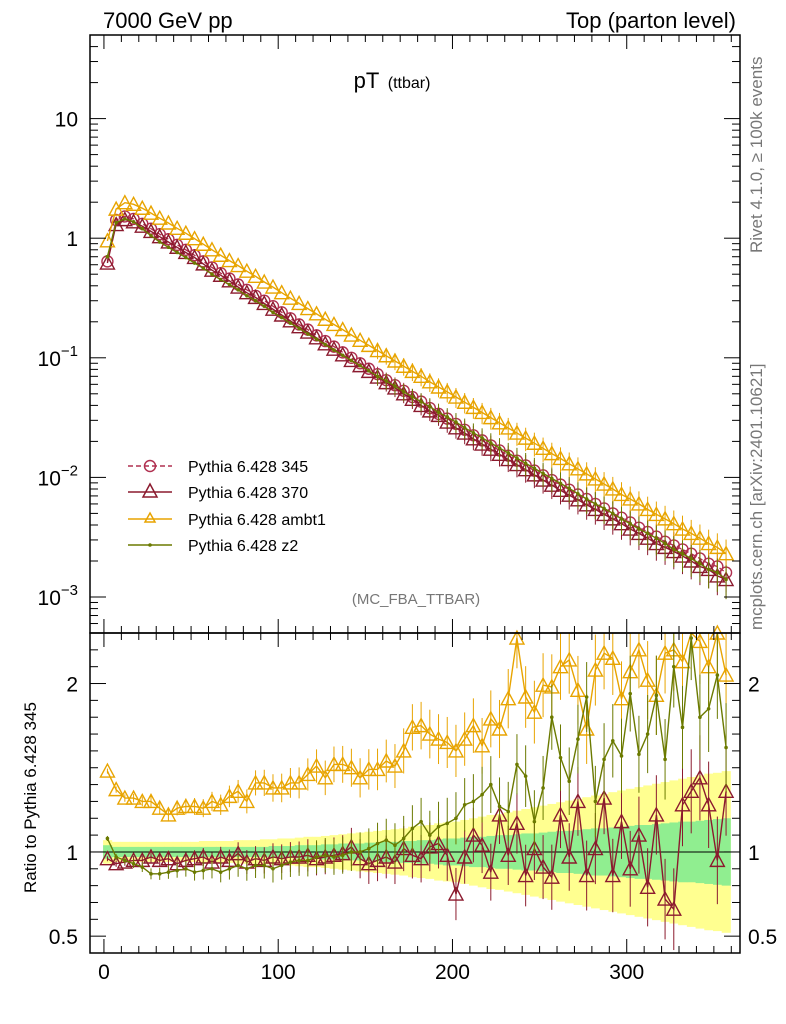 This screenshot has height=1024, width=786. What do you see at coordinates (72, 239) in the screenshot?
I see `y-tick-label: 1` at bounding box center [72, 239].